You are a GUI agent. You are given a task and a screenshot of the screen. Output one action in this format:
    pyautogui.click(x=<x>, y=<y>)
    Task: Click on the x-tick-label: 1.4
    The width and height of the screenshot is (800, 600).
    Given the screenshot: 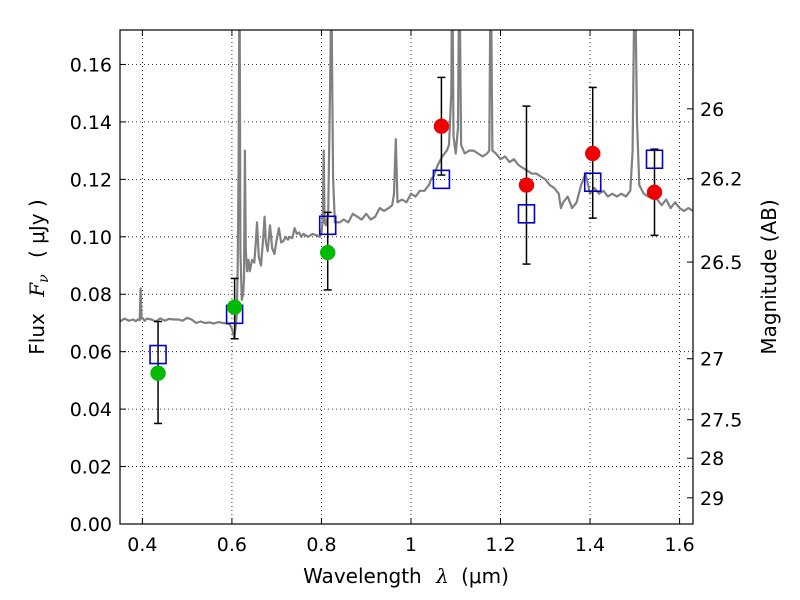 What is the action you would take?
    pyautogui.click(x=590, y=545)
    